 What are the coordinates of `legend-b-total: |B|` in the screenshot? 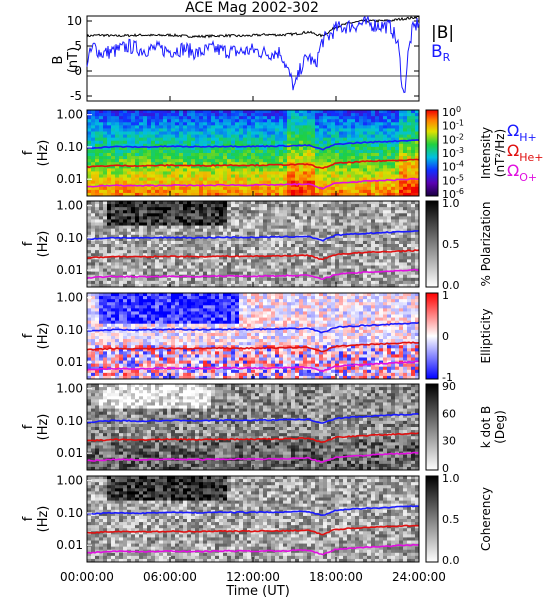 It's located at (442, 33).